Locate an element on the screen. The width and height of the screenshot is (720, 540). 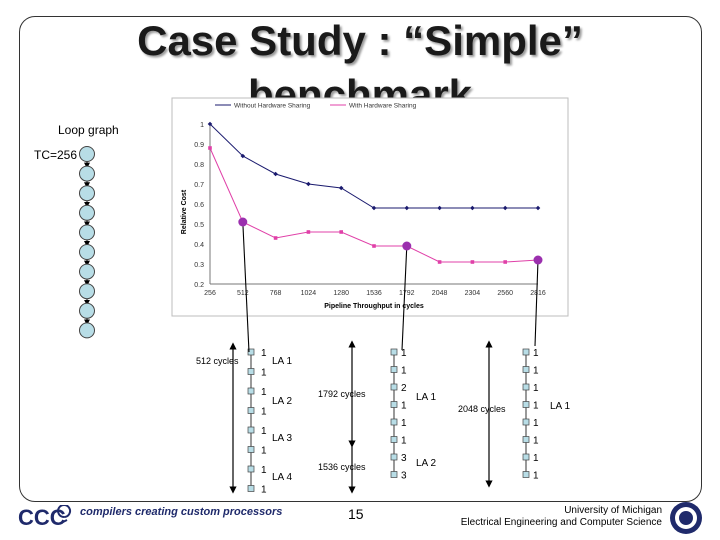
y-tick-label: 1 is located at coordinates (202, 125).